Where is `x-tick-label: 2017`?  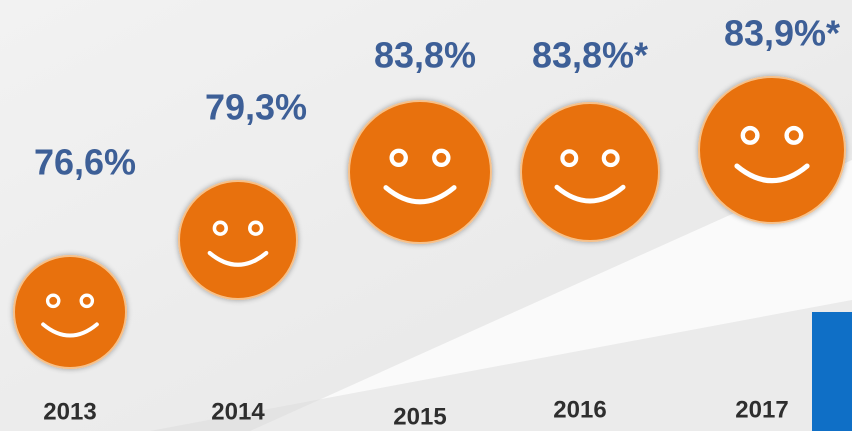 x-tick-label: 2017 is located at coordinates (761, 409).